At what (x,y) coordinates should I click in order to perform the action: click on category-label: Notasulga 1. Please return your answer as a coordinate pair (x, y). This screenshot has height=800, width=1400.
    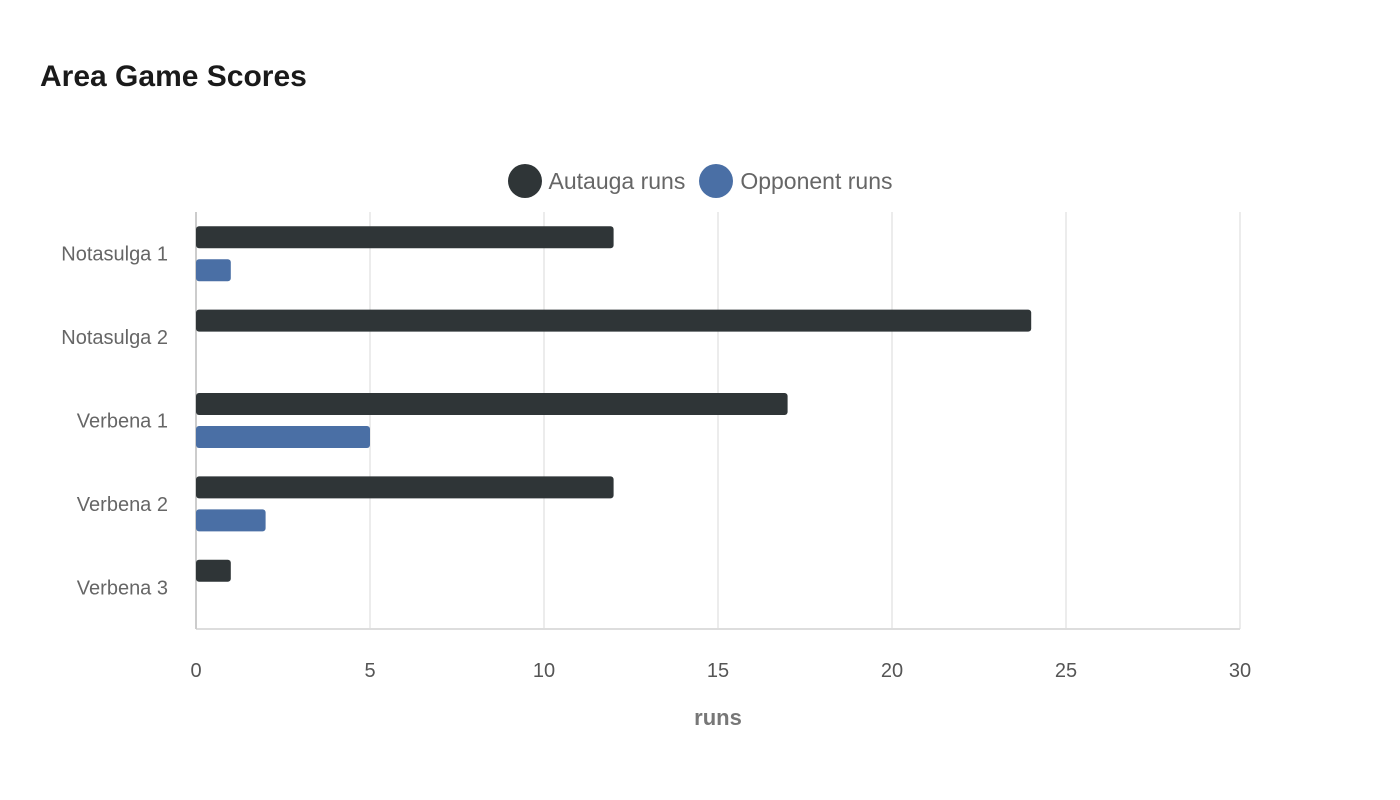
    Looking at the image, I should click on (114, 255).